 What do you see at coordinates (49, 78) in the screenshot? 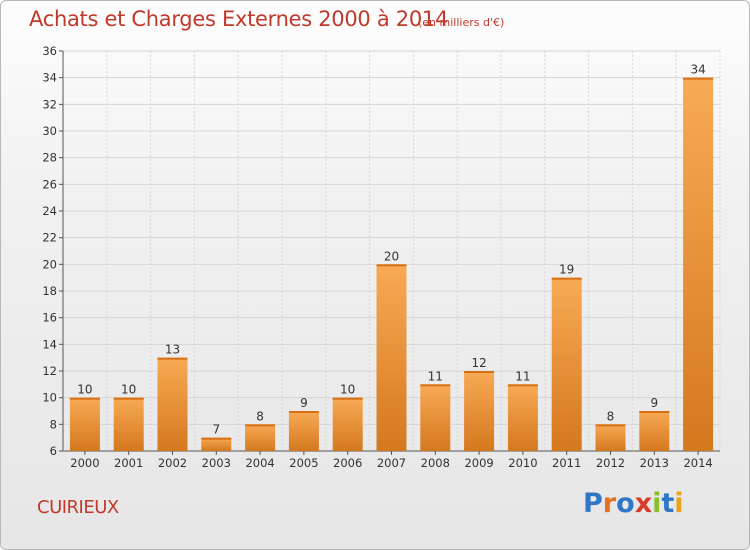
I see `y-tick-label: 34` at bounding box center [49, 78].